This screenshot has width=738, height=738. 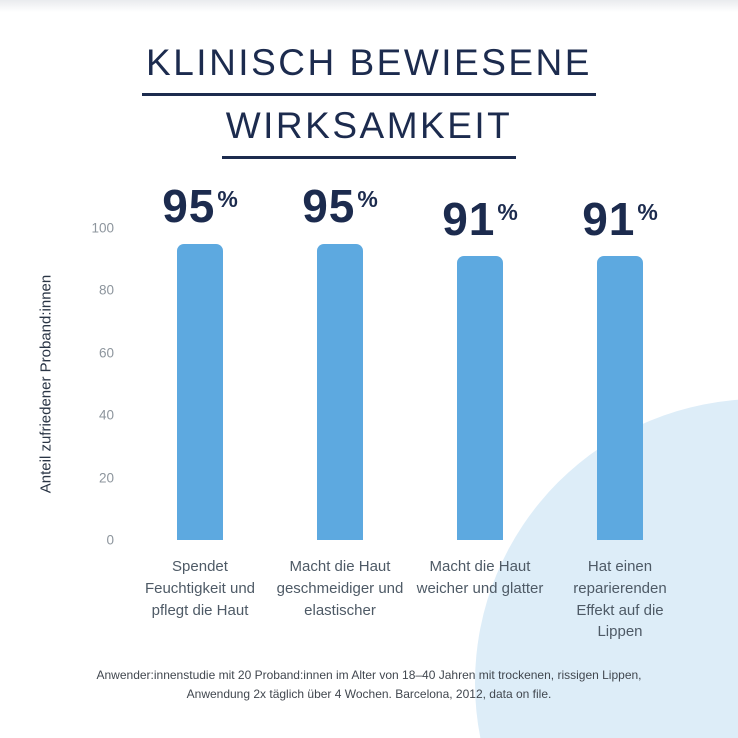 I want to click on y-tick-label: 80, so click(x=106, y=290).